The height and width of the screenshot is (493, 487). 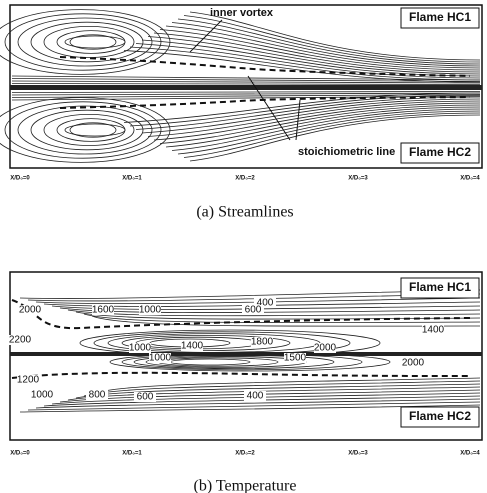 I want to click on annotation: stoichiometric line, so click(x=346, y=152).